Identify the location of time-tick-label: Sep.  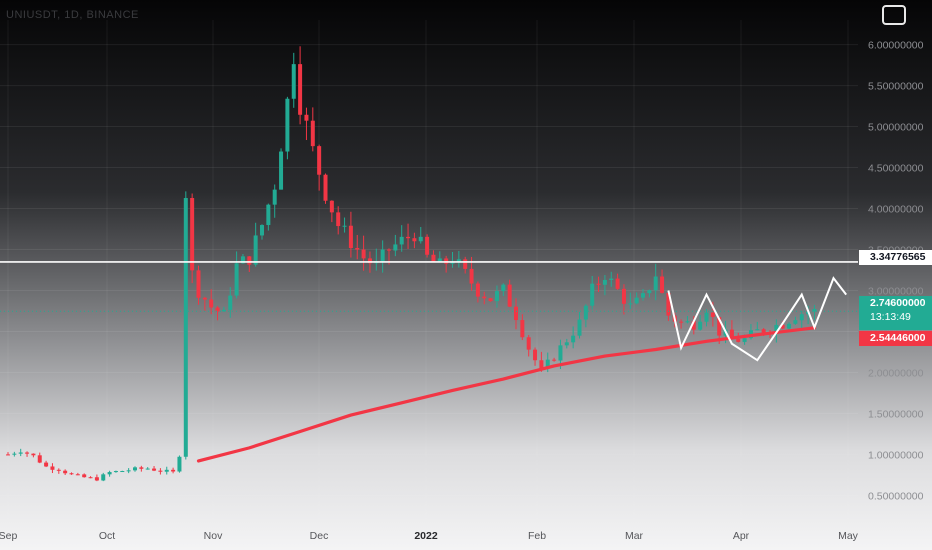
(8, 536).